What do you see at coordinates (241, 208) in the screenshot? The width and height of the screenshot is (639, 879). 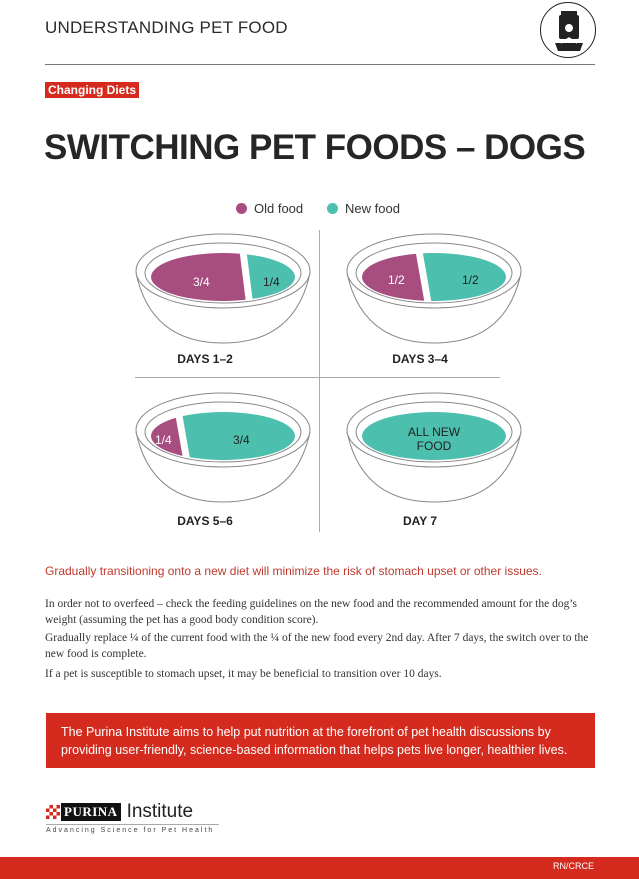 I see `old-food-dot-icon` at bounding box center [241, 208].